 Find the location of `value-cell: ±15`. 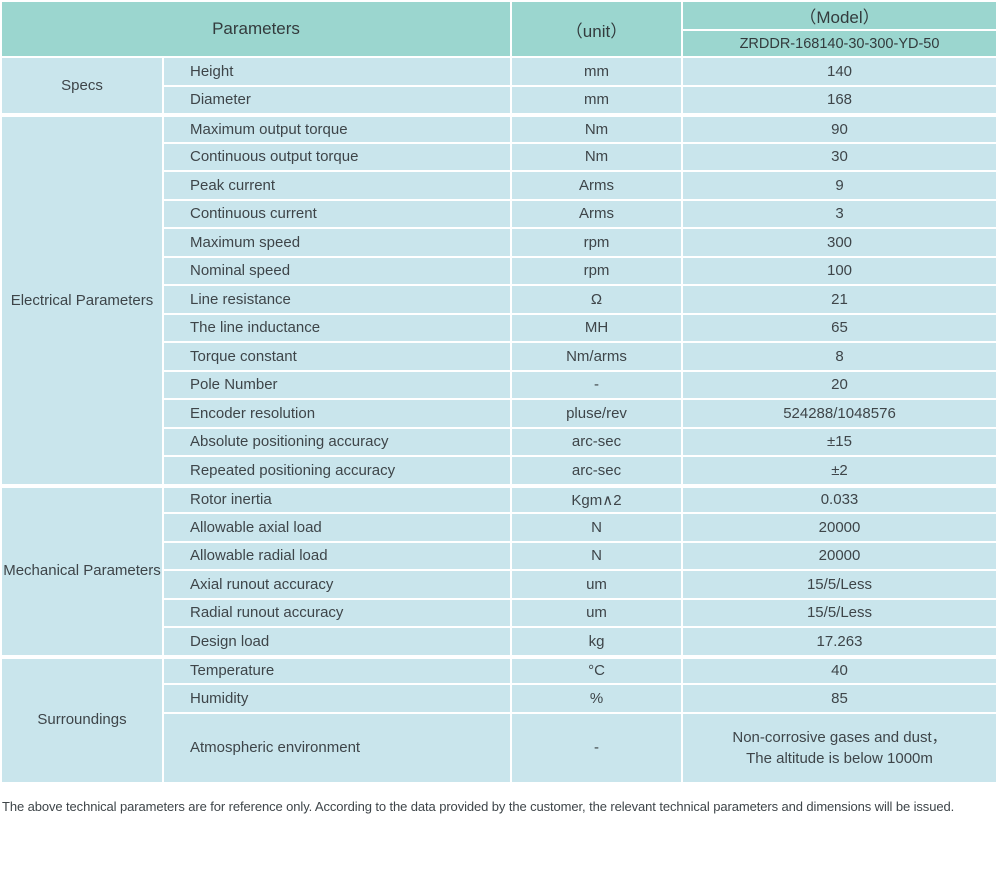

value-cell: ±15 is located at coordinates (839, 442).